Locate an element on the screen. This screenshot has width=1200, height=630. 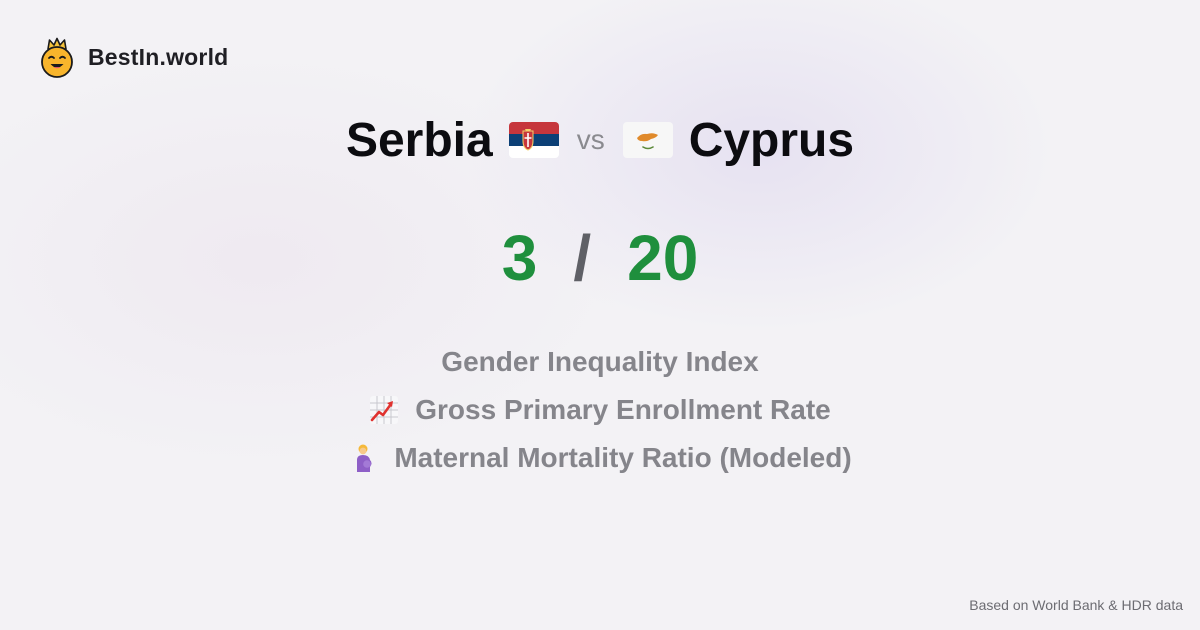
brand: BestIn.world is located at coordinates (133, 57).